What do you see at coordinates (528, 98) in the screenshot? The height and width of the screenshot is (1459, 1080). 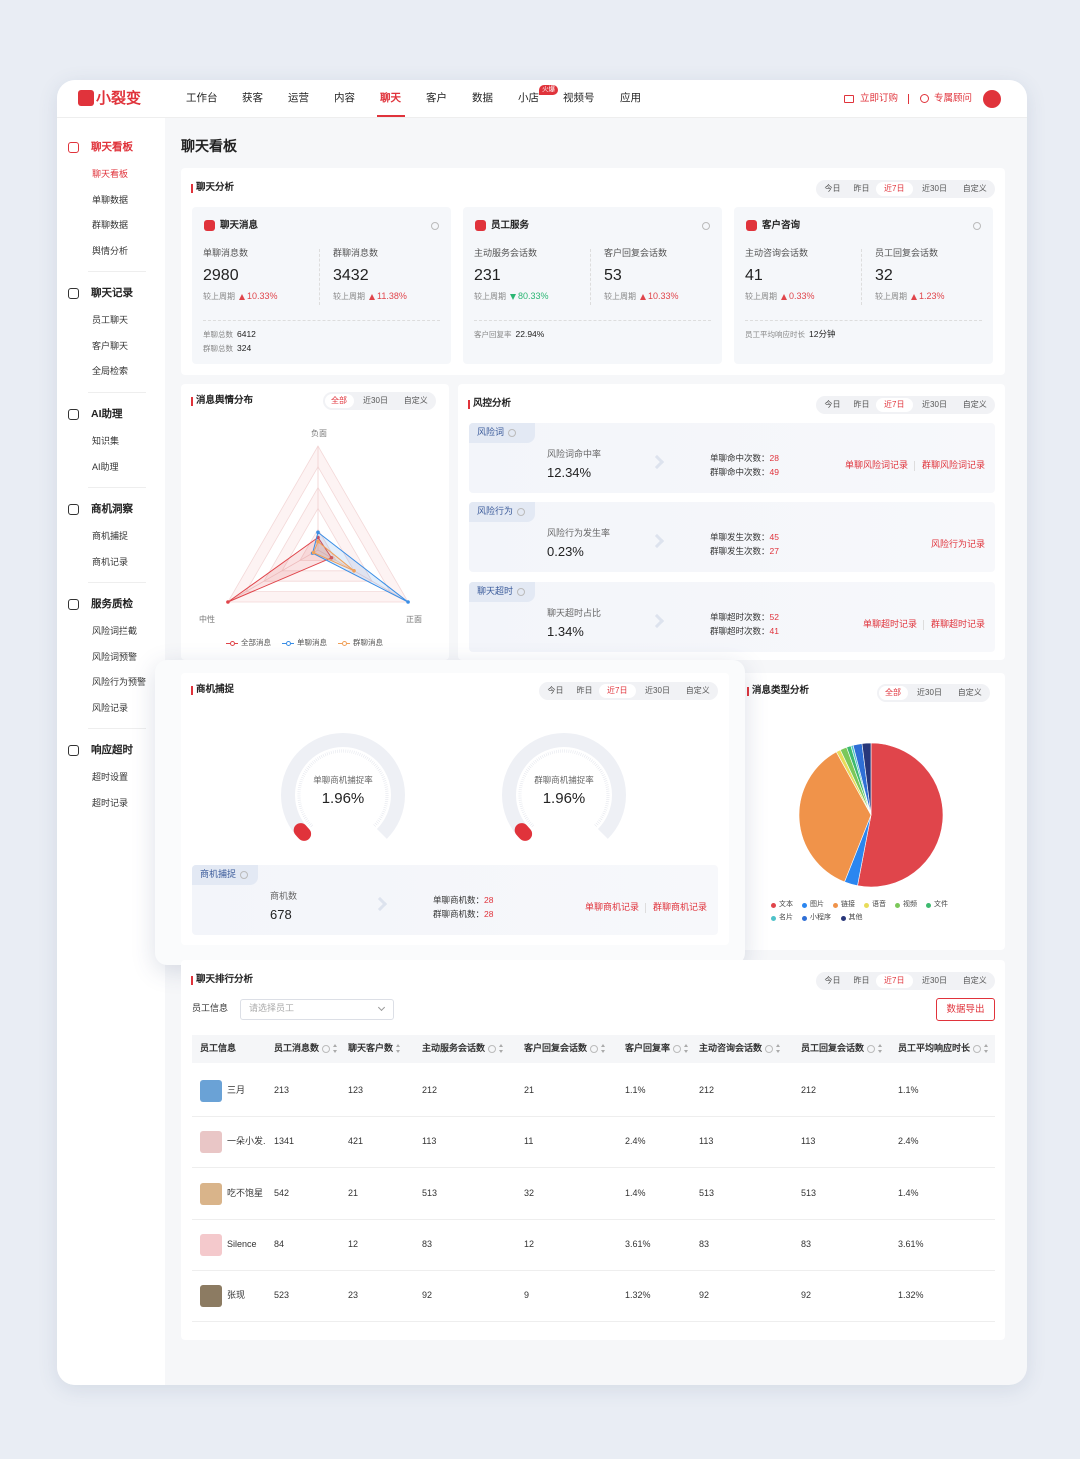 I see `nav-item: 小店` at bounding box center [528, 98].